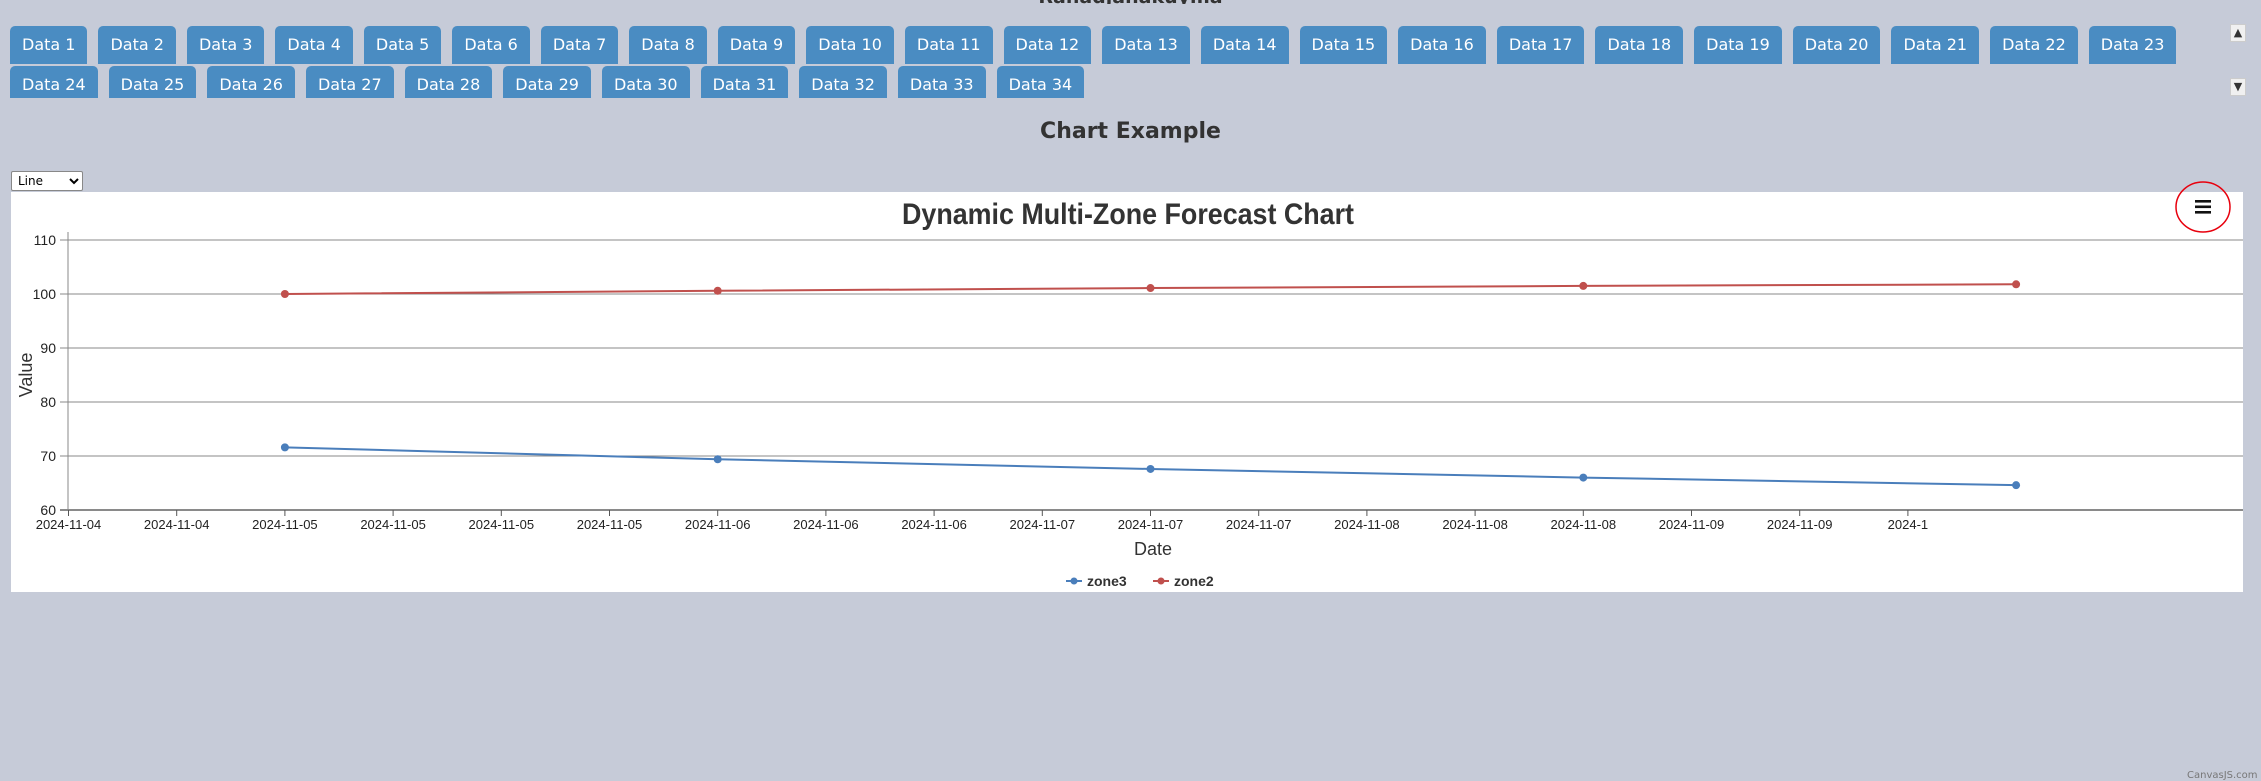  Describe the element at coordinates (2222, 775) in the screenshot. I see `credit-link: CanvasJS.com` at that location.